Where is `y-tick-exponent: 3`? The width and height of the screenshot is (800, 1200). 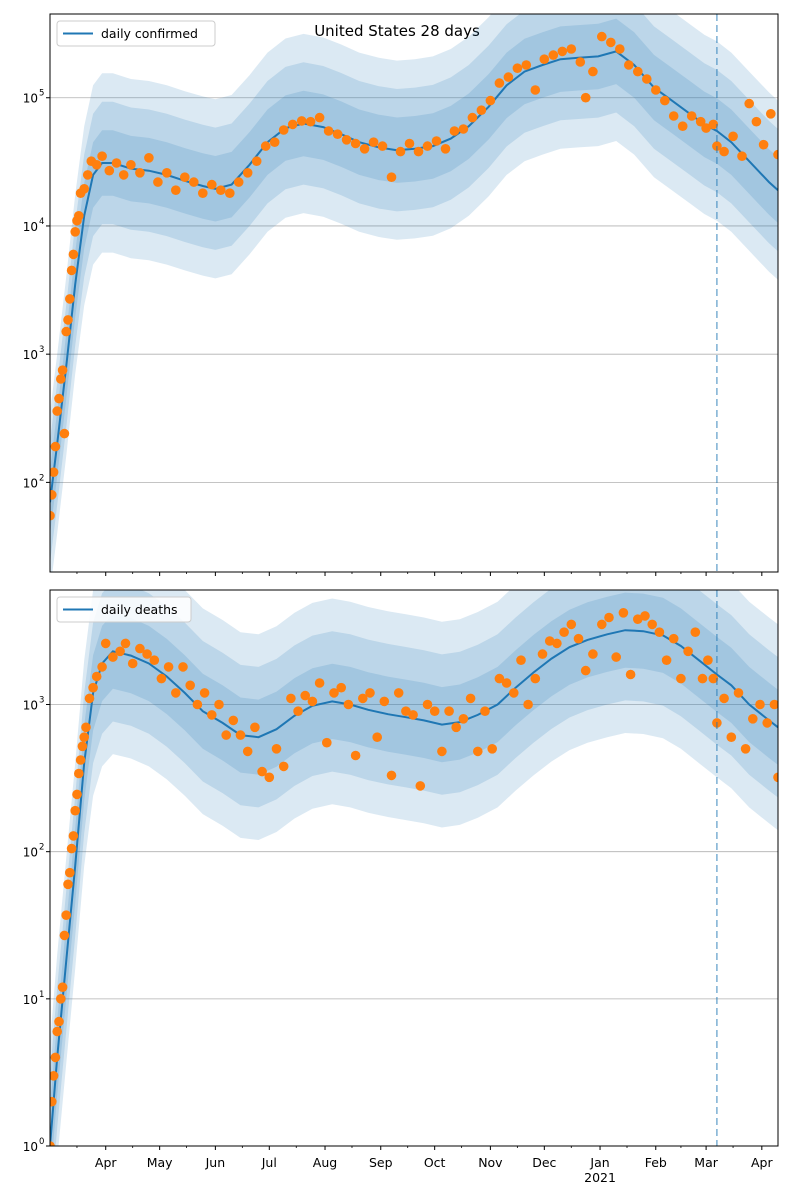
y-tick-exponent: 3 is located at coordinates (41, 350).